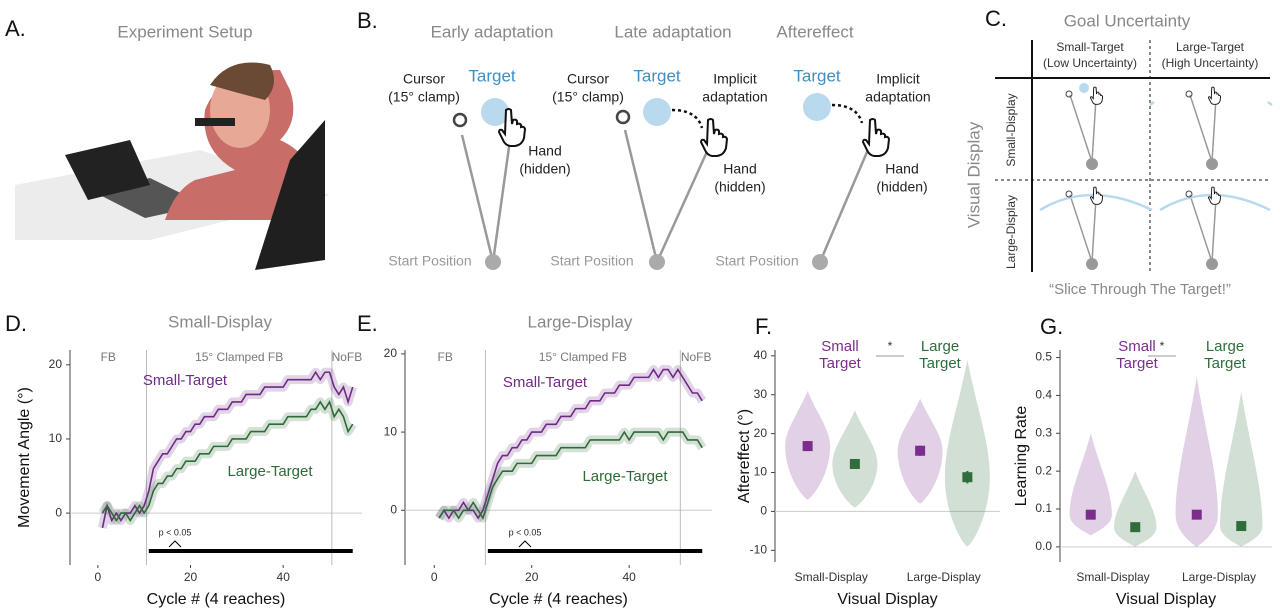 This screenshot has width=1280, height=615. What do you see at coordinates (1127, 20) in the screenshot?
I see `panel-title: Goal Uncertainty` at bounding box center [1127, 20].